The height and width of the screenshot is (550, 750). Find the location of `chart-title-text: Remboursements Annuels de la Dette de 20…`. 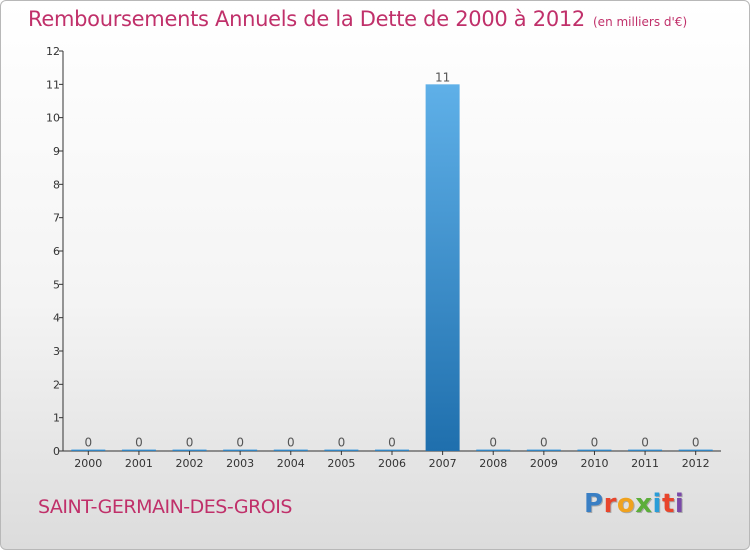

chart-title-text: Remboursements Annuels de la Dette de 20… is located at coordinates (306, 19).